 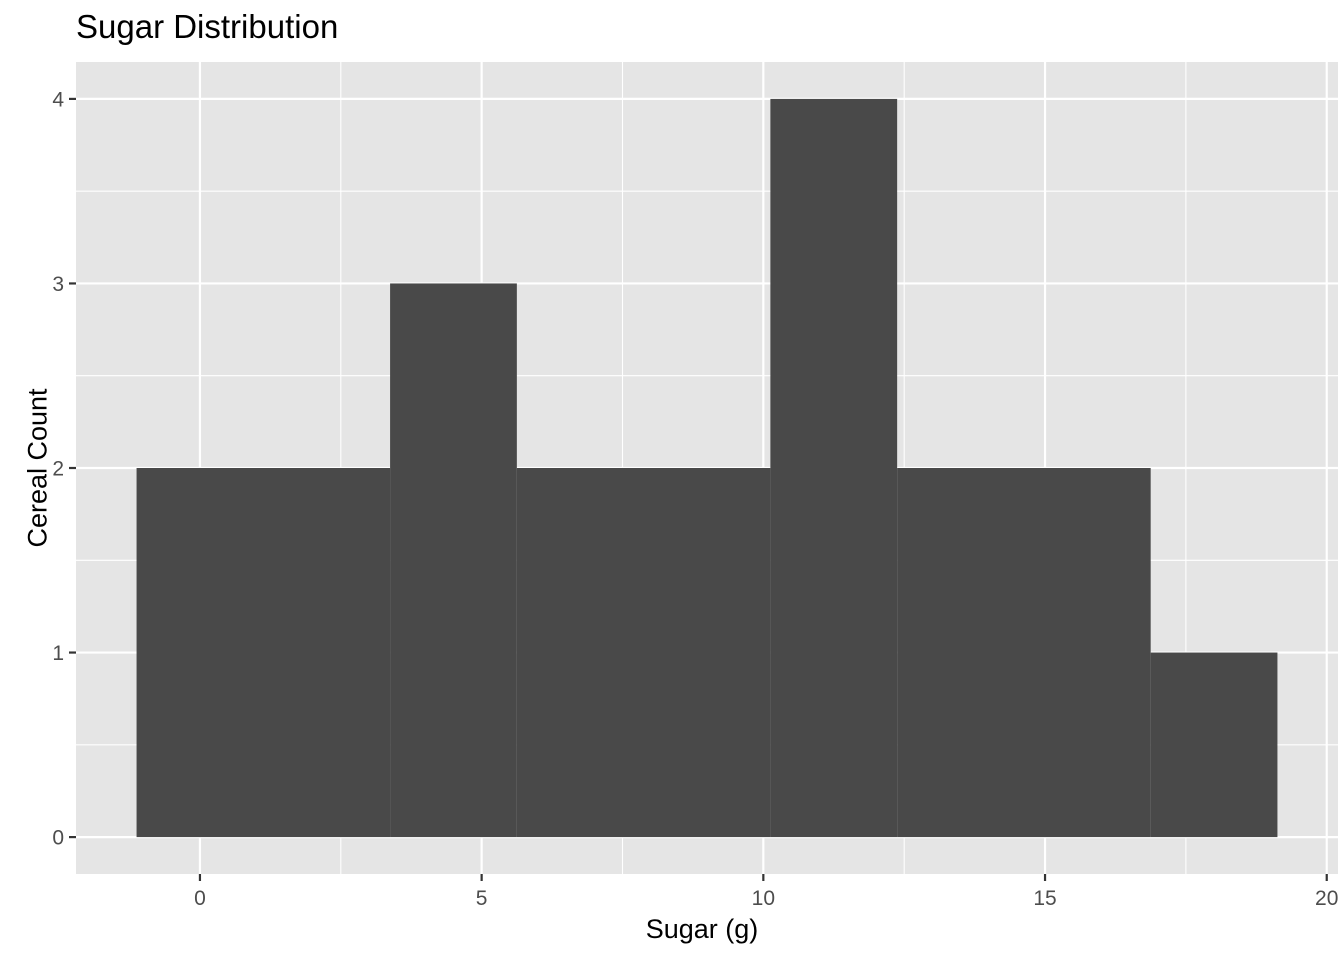 I want to click on y-tick-label: 0, so click(x=58, y=838).